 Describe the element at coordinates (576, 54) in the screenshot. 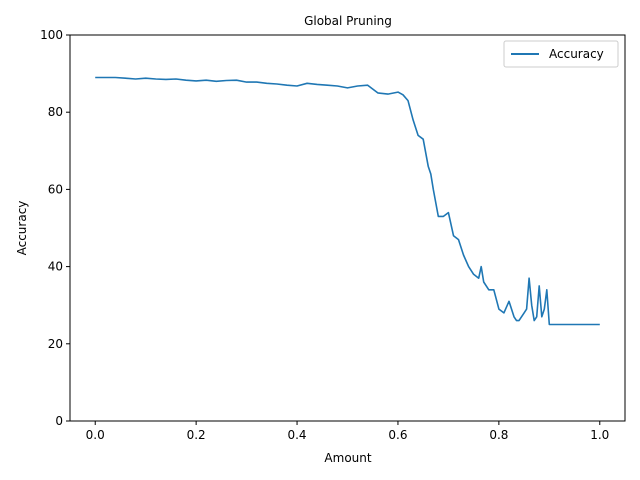

I see `legend-label-accuracy: Accuracy` at that location.